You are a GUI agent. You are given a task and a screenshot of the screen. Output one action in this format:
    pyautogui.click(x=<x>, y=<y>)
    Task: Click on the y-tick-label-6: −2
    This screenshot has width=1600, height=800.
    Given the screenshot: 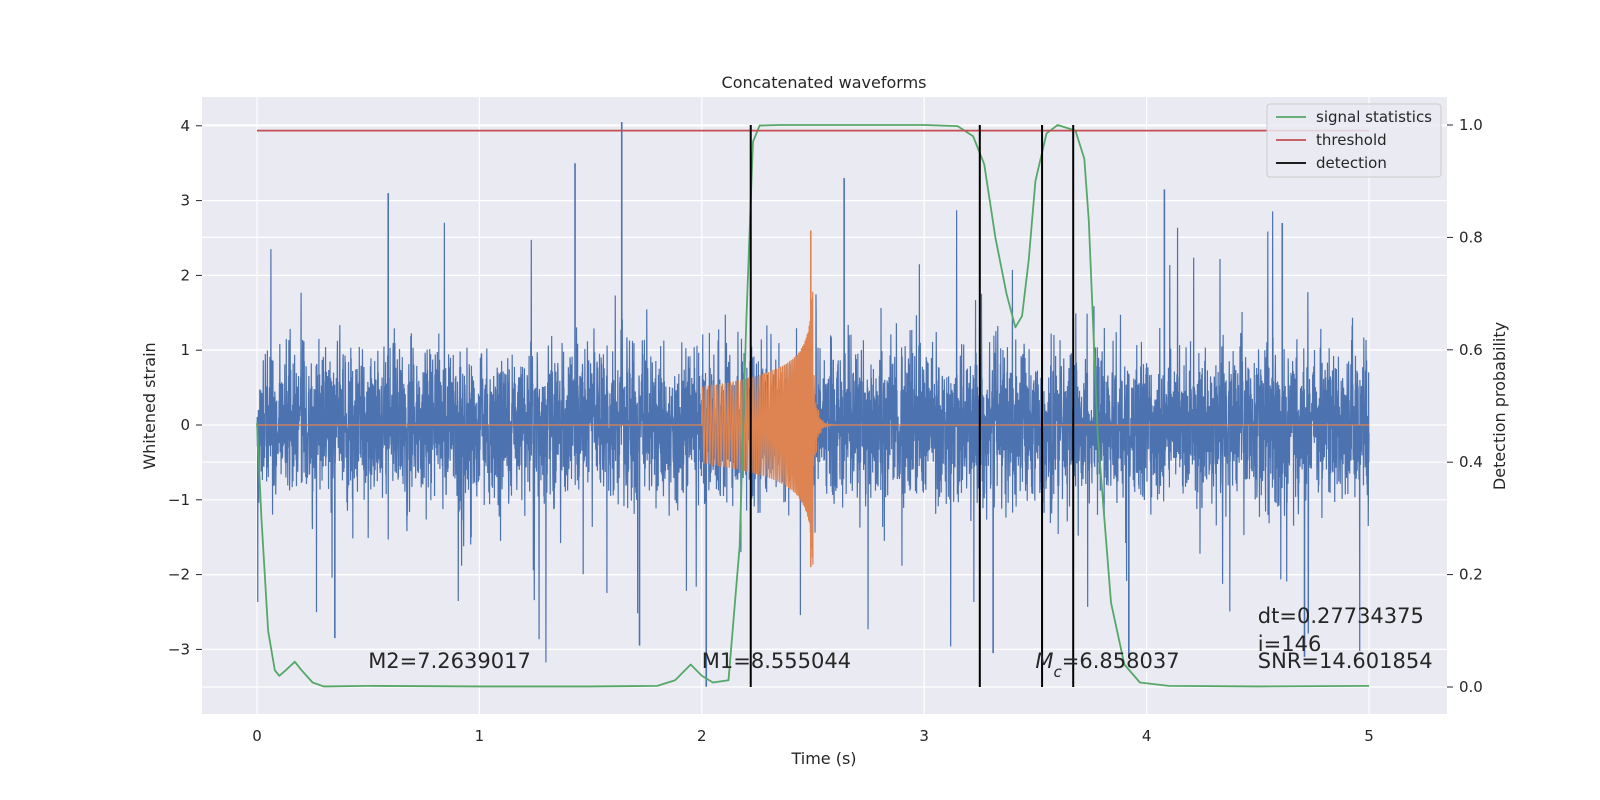 What is the action you would take?
    pyautogui.click(x=179, y=575)
    